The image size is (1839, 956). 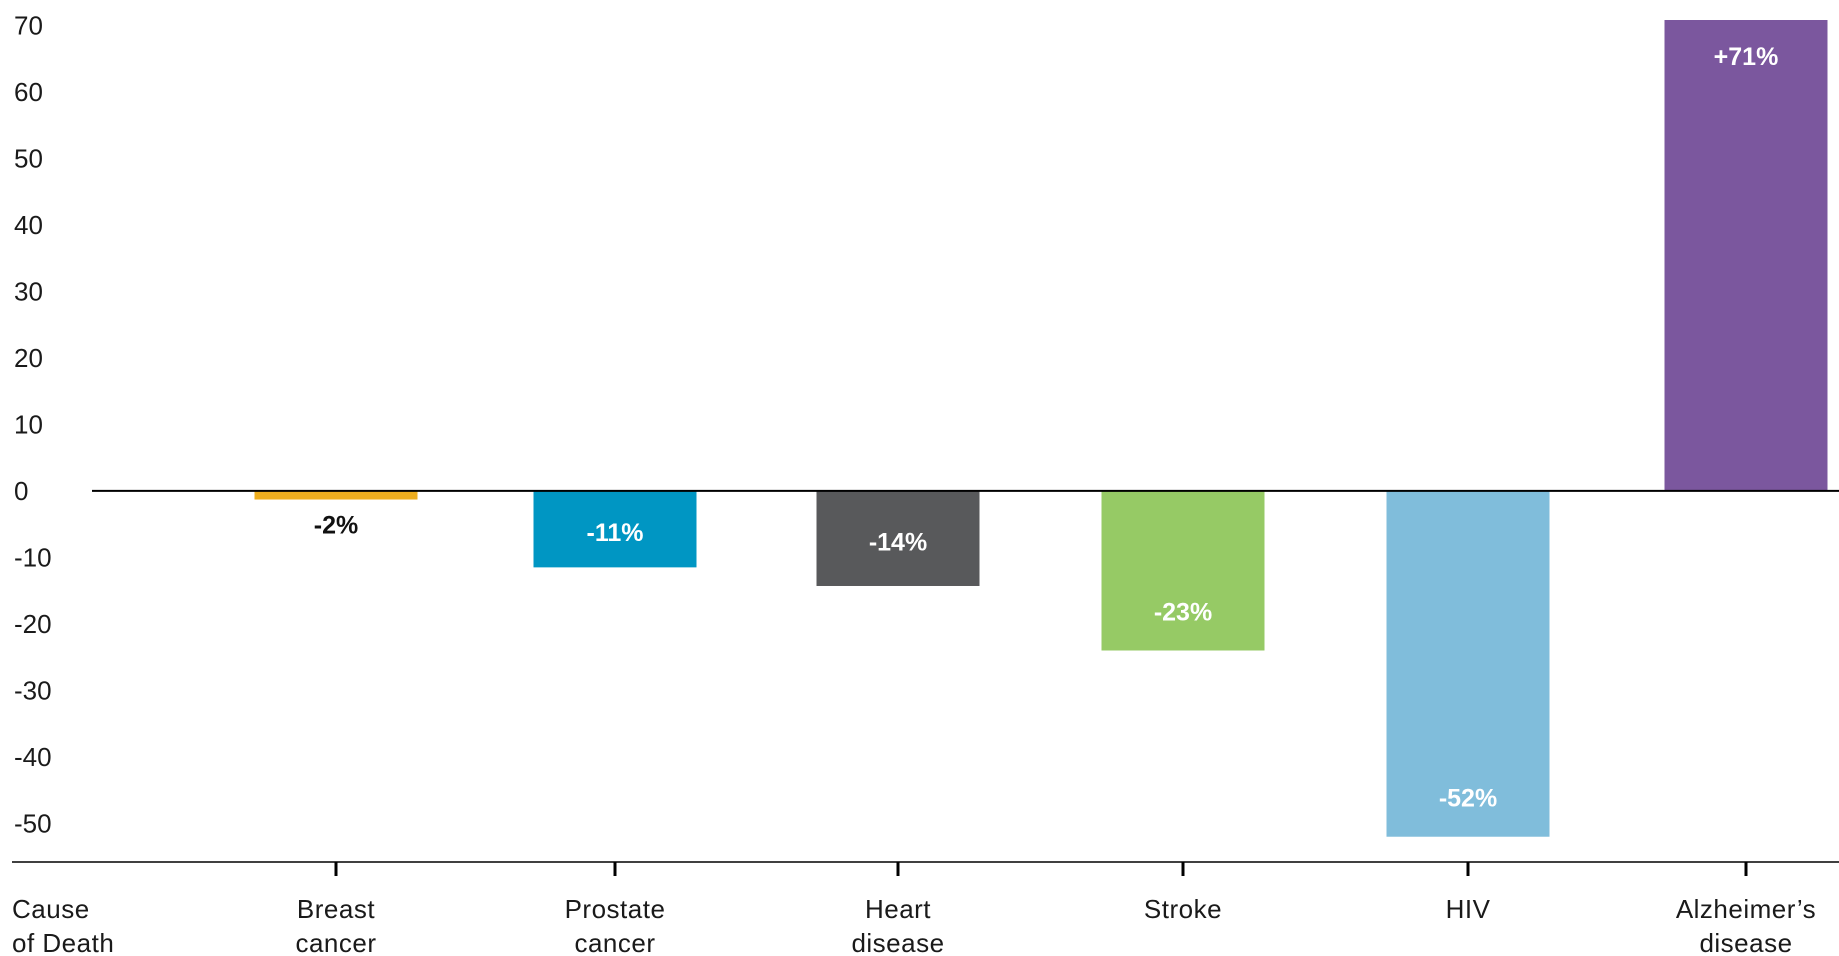 I want to click on x-tick-label: Stroke, so click(x=1183, y=909).